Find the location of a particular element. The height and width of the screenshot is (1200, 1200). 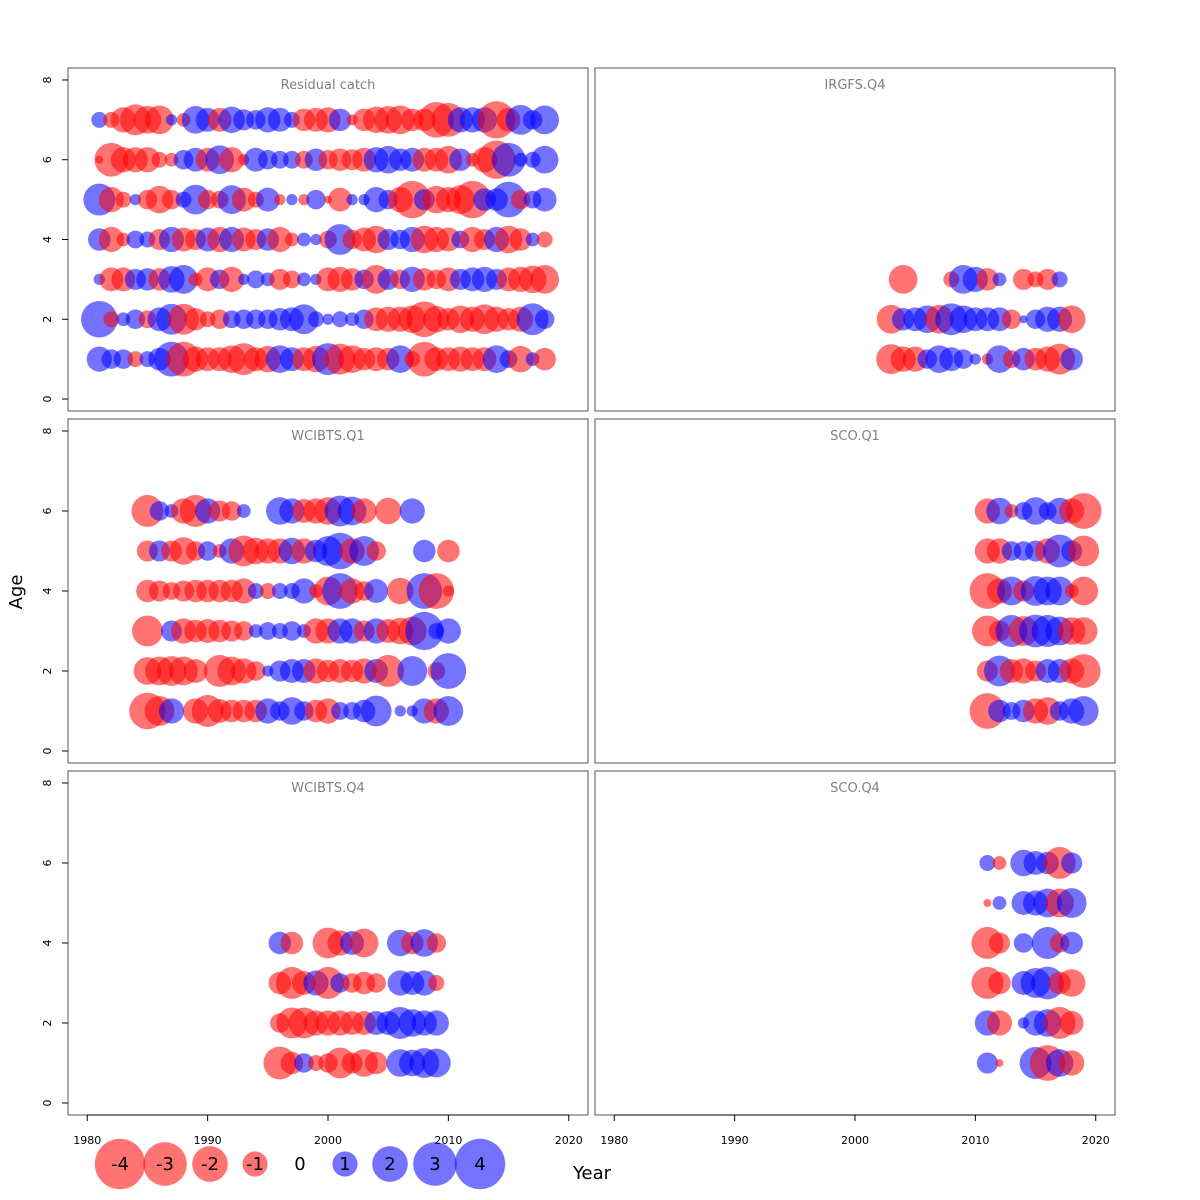

panel-title: SCO.Q4 is located at coordinates (855, 788).